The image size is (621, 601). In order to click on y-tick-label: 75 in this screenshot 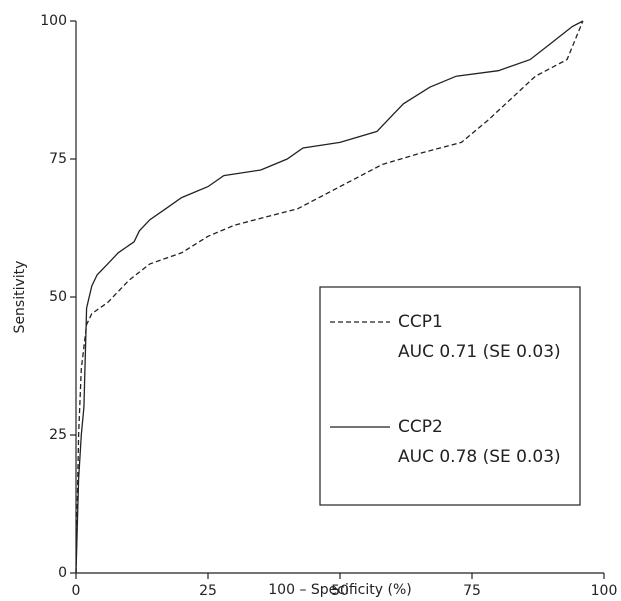, I will do `click(58, 159)`.